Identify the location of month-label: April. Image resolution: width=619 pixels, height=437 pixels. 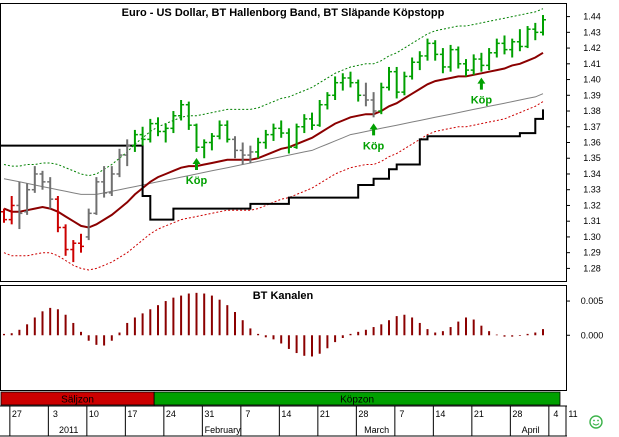
(531, 430).